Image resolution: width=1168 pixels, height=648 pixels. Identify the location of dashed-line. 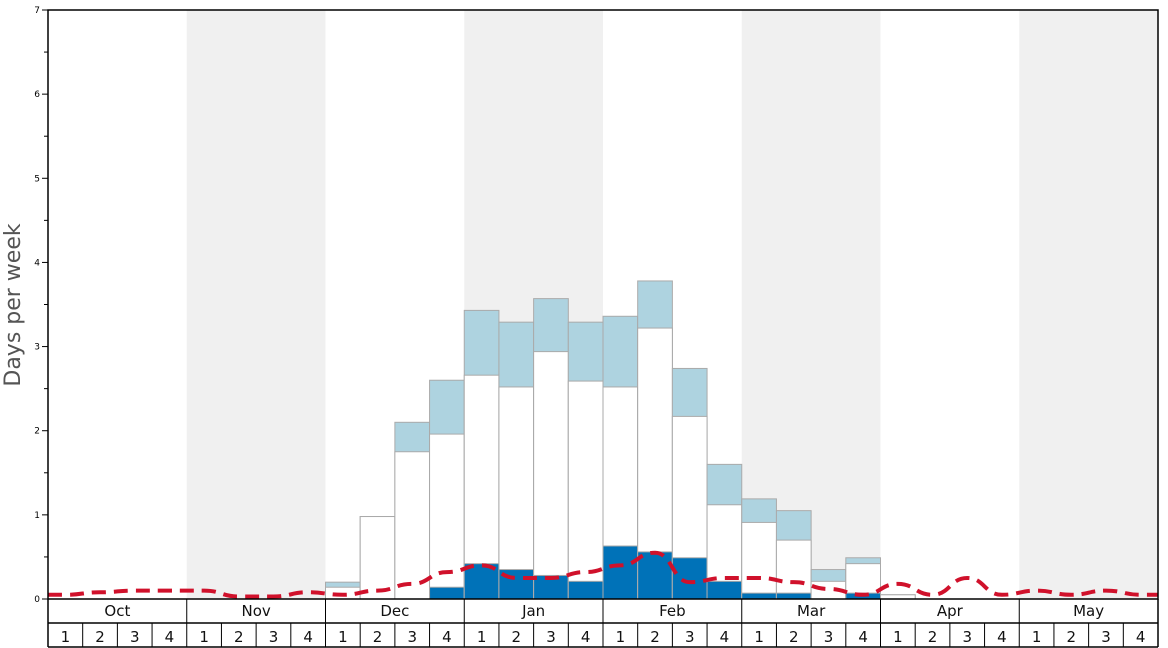
(603, 574).